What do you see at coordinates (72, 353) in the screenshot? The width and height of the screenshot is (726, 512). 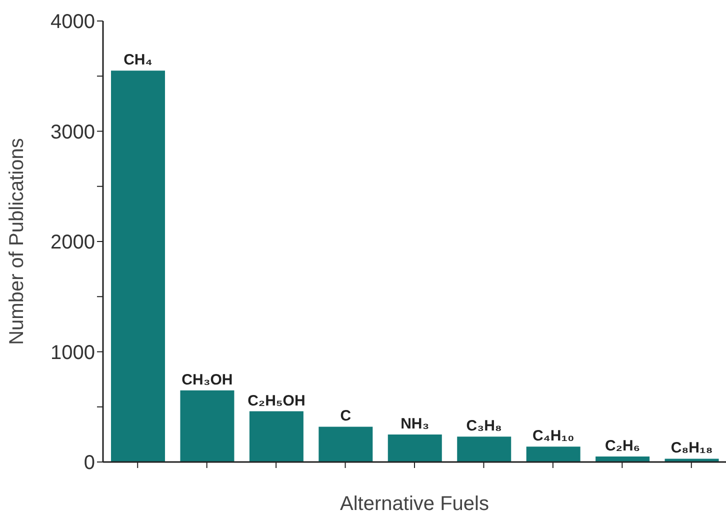 I see `y-tick-label: 1000` at bounding box center [72, 353].